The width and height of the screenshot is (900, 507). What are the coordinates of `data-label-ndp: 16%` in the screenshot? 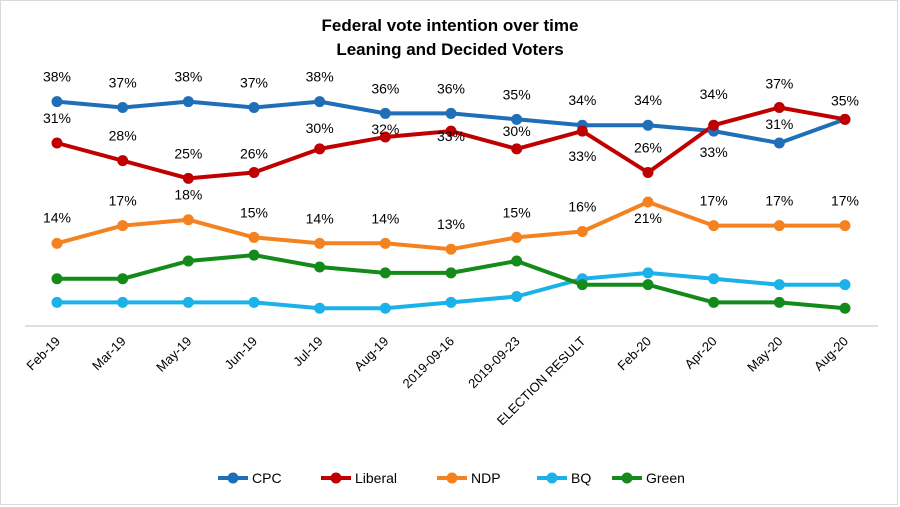 It's located at (582, 207).